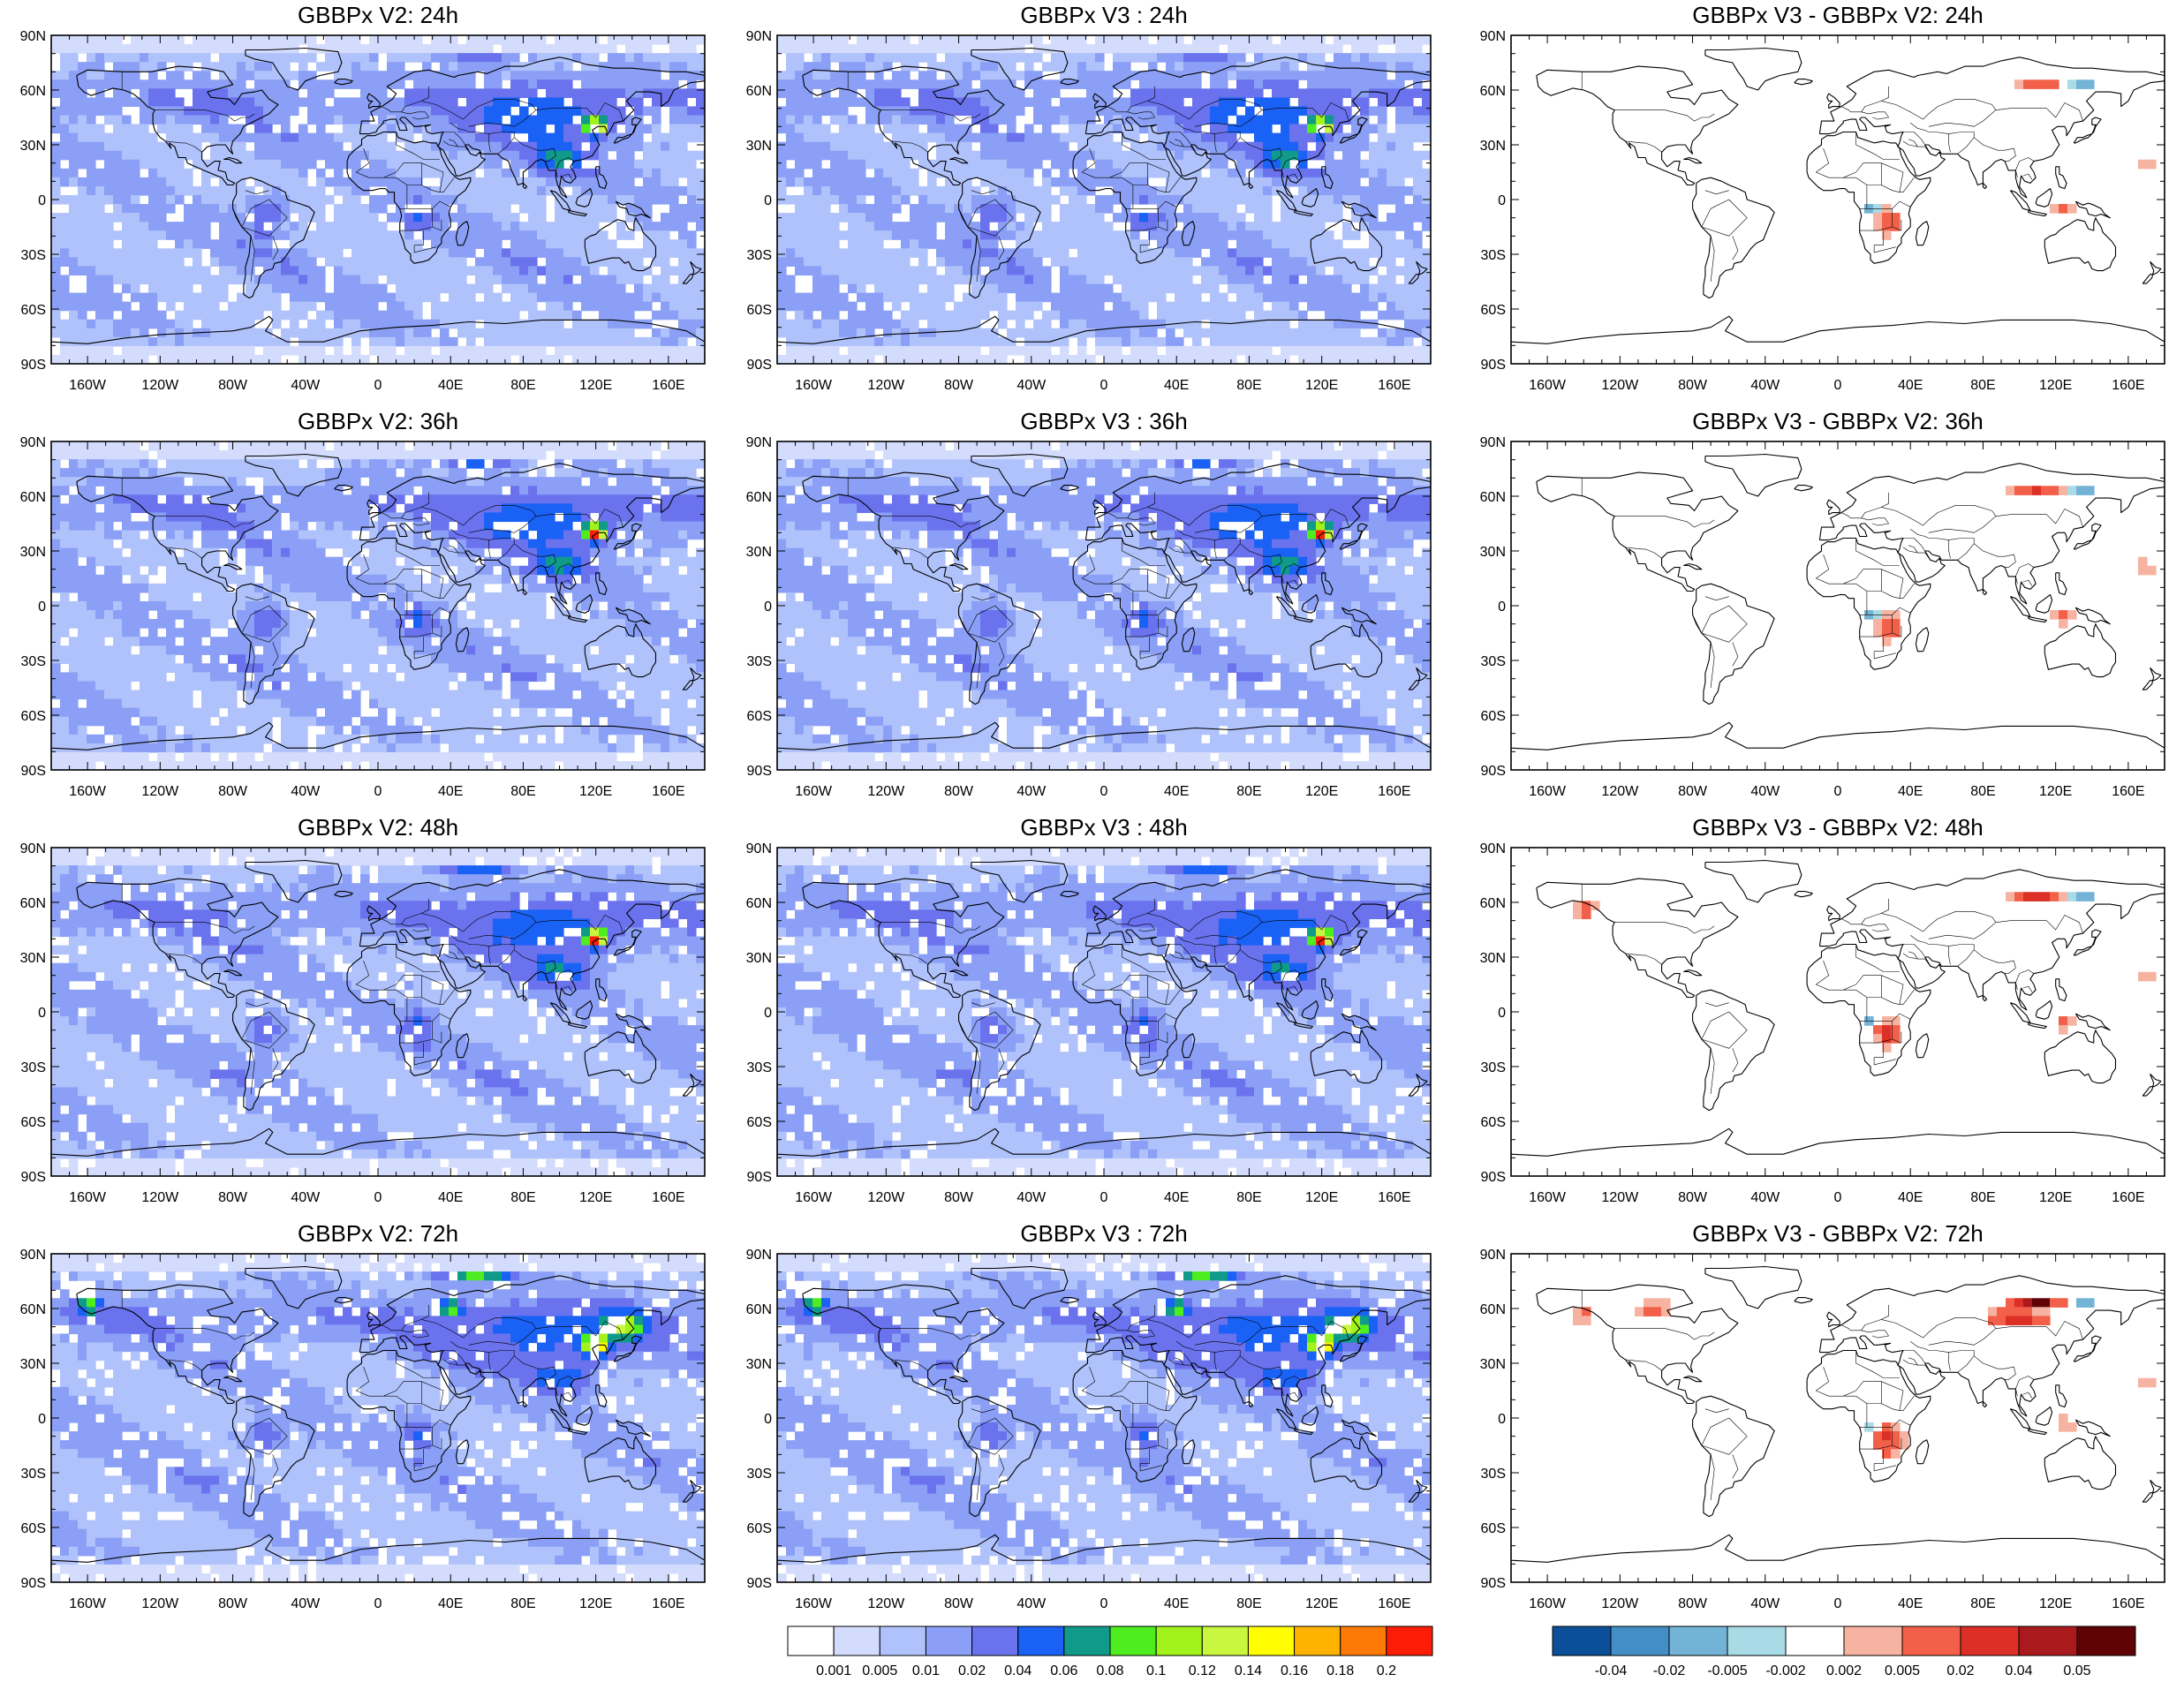  Describe the element at coordinates (1837, 15) in the screenshot. I see `panel-title: GBBPx V3 - GBBPx V2: 24h` at that location.